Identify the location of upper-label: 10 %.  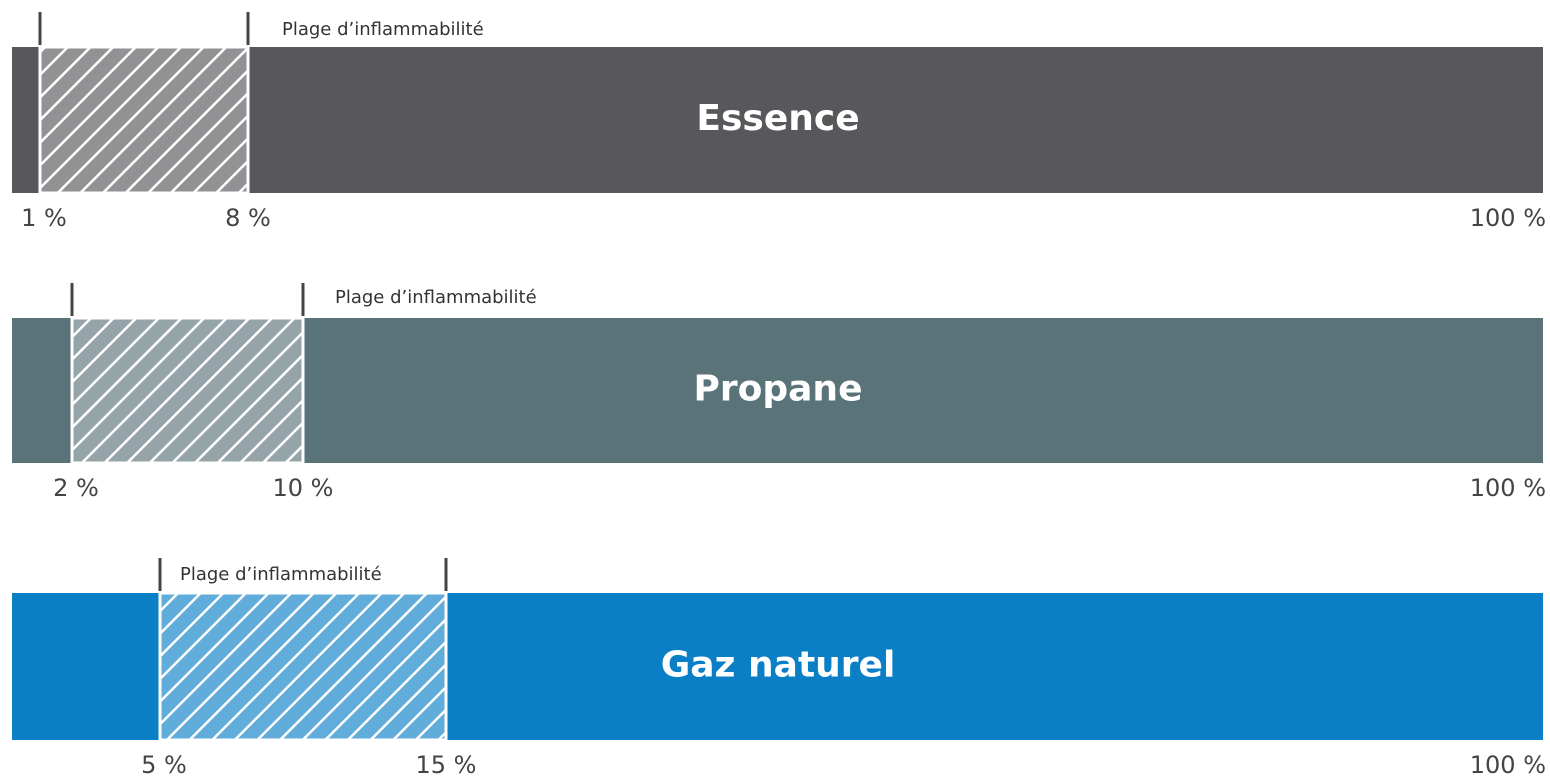
(303, 488).